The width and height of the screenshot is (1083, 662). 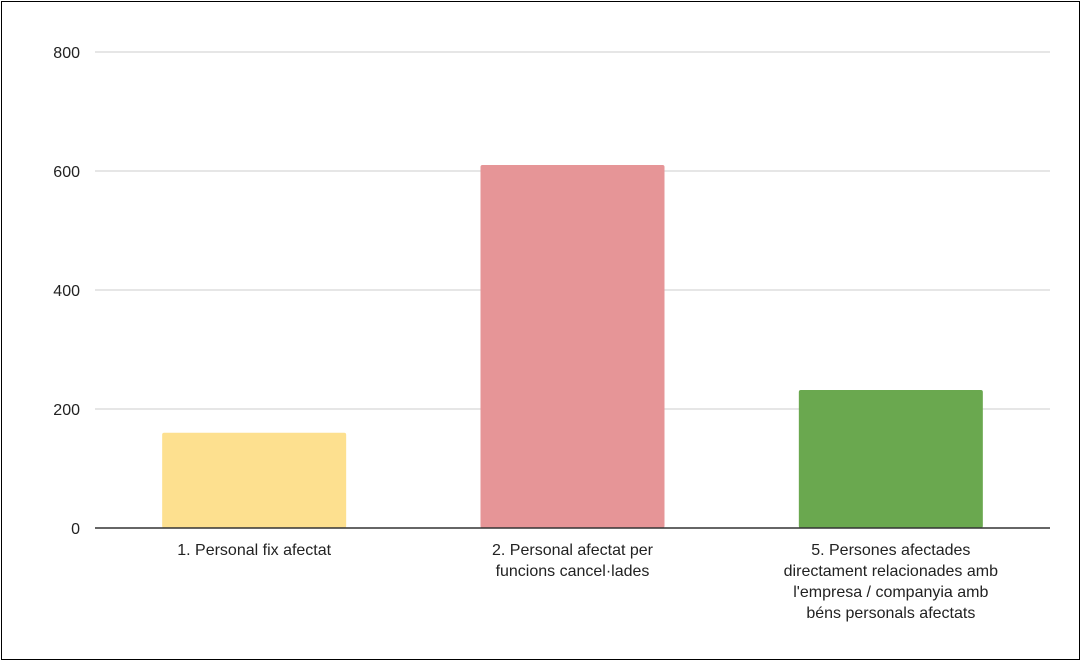 I want to click on y-tick-label: 200, so click(x=66, y=410).